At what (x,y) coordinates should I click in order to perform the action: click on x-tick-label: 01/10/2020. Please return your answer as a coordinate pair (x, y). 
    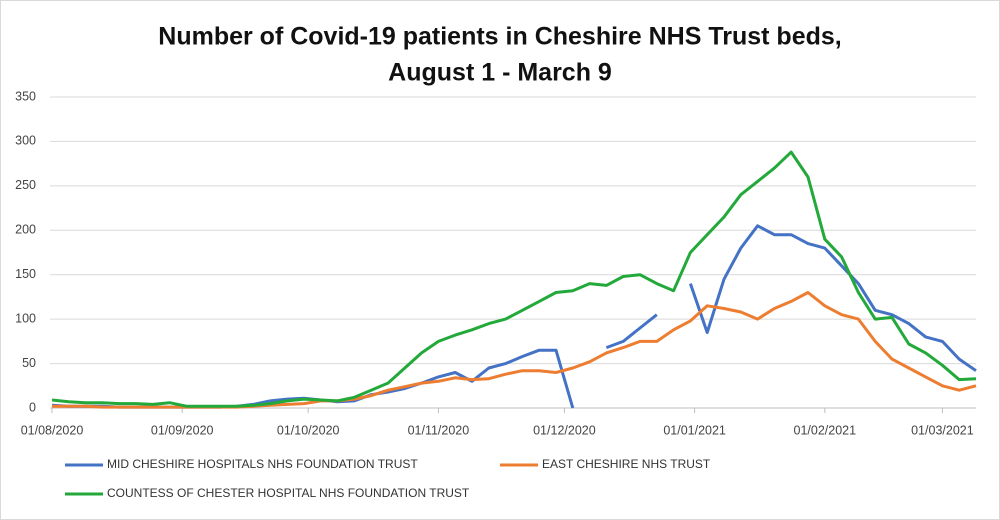
    Looking at the image, I should click on (308, 430).